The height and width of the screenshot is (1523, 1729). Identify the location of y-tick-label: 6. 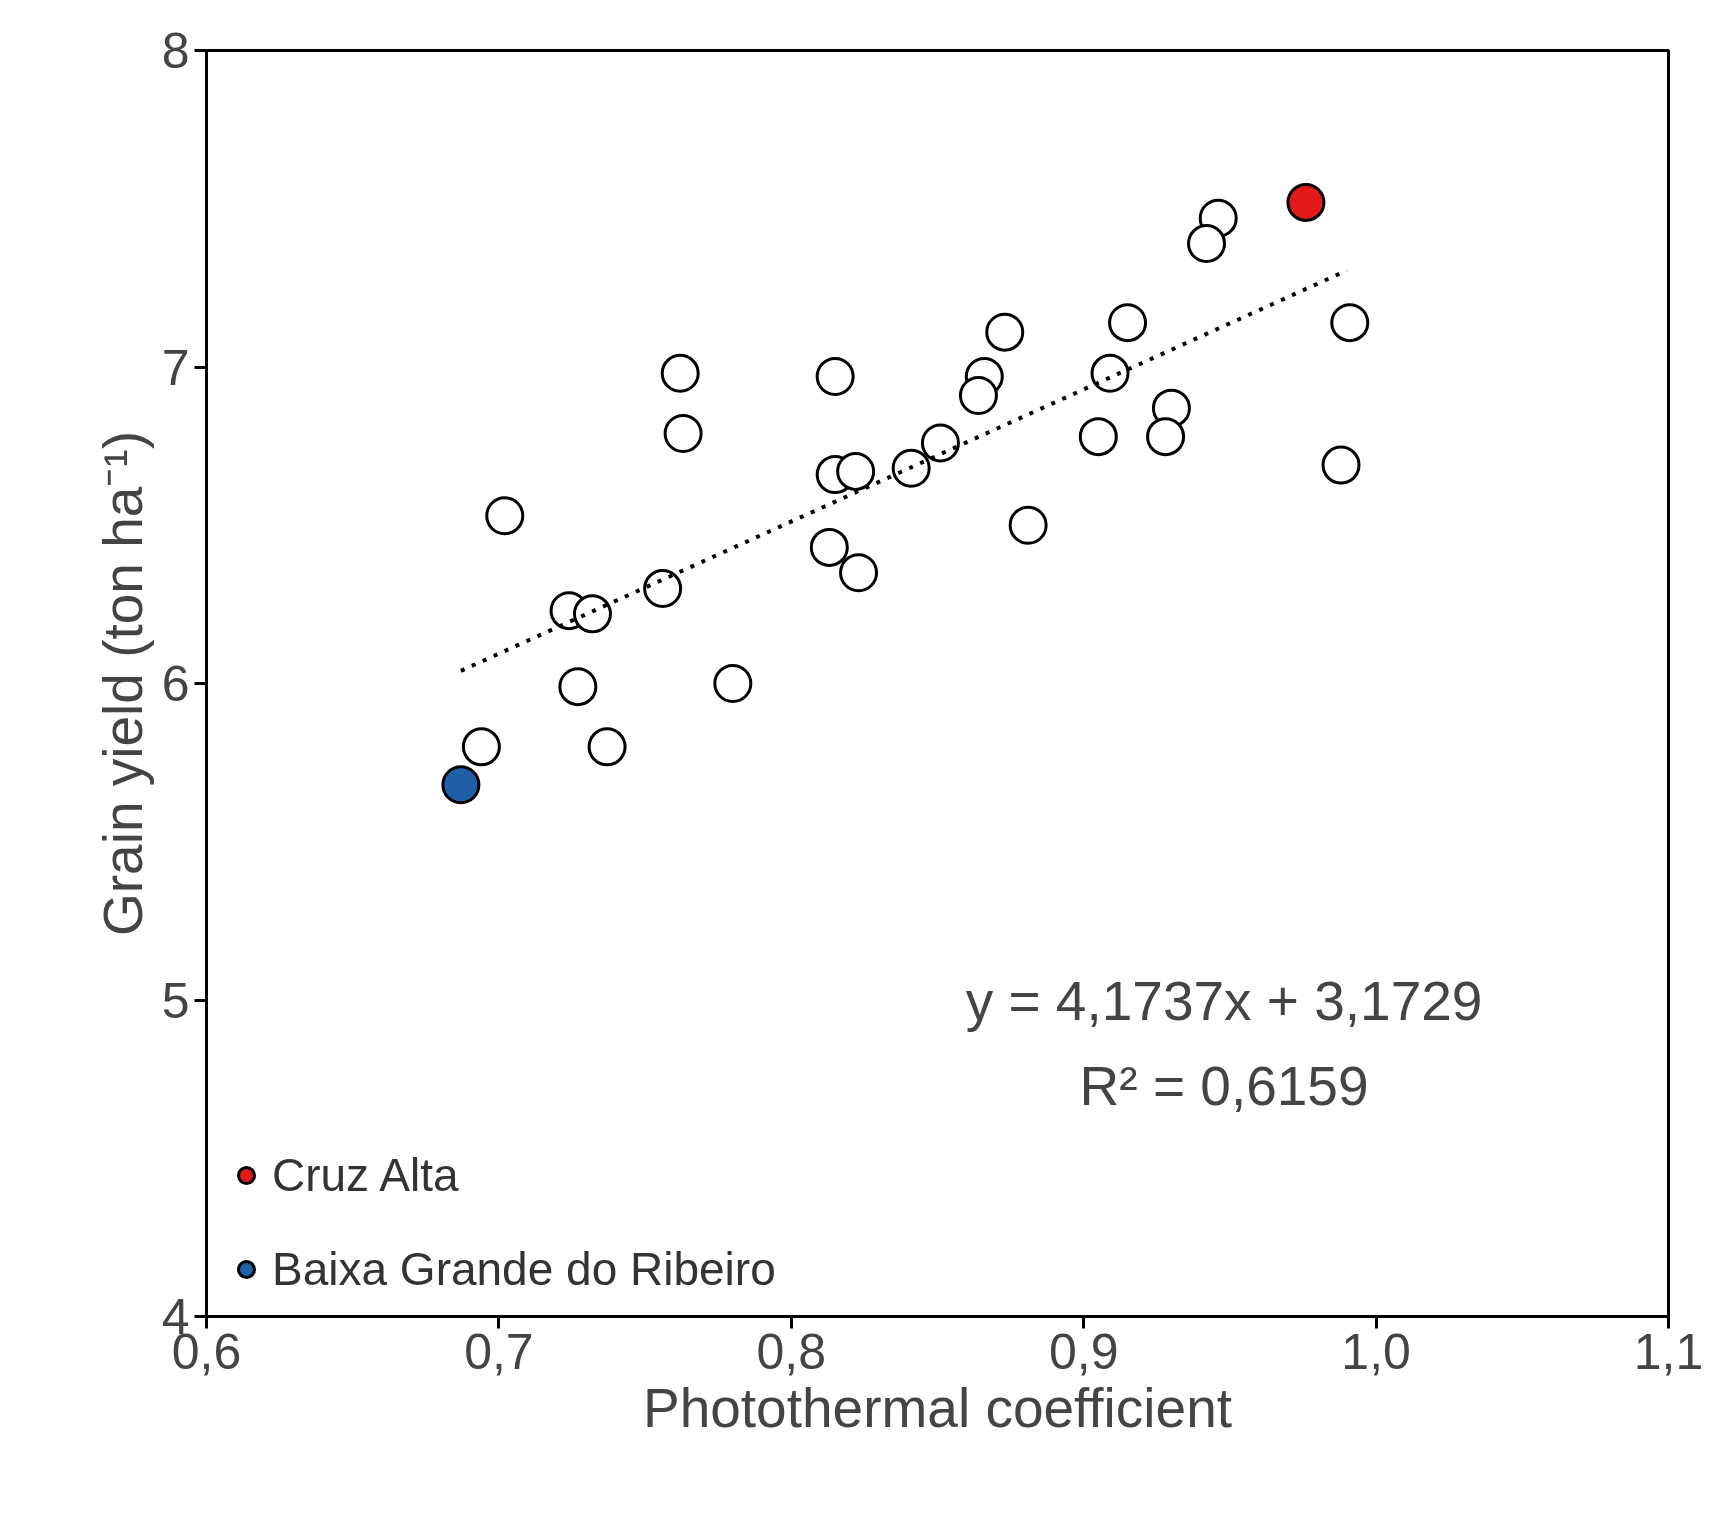
(175, 684).